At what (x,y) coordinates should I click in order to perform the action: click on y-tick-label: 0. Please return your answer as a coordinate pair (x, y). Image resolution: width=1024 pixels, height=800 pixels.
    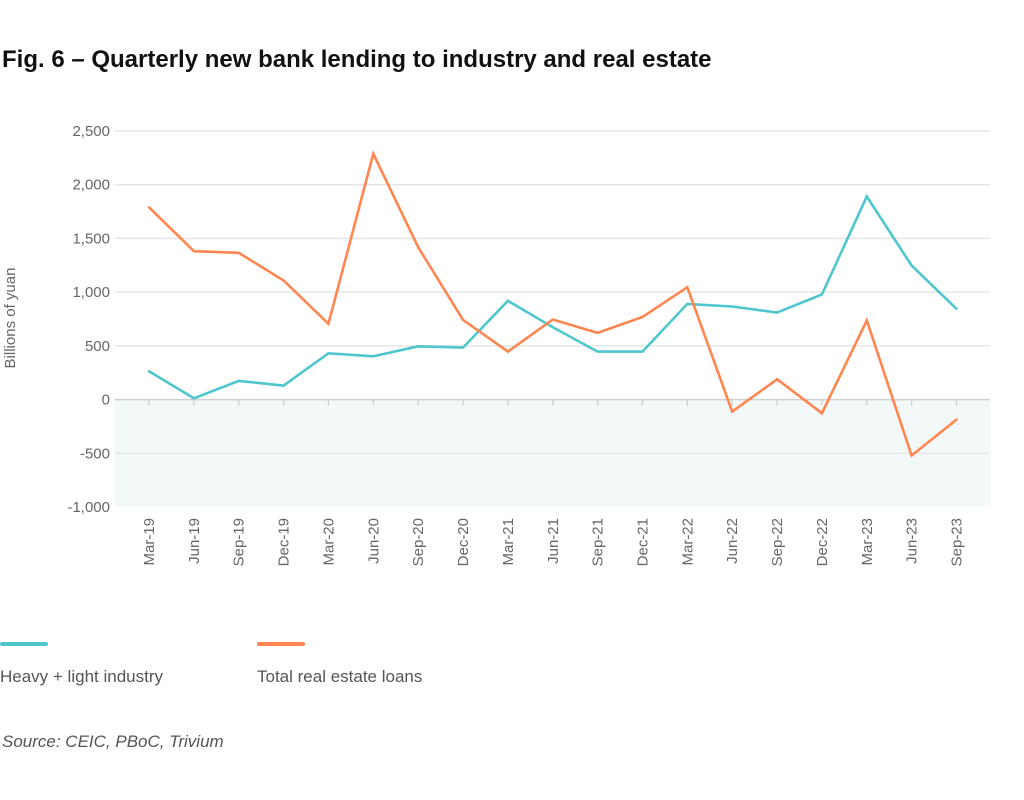
    Looking at the image, I should click on (106, 400).